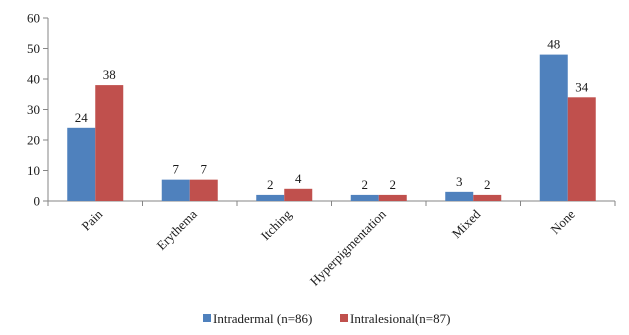  I want to click on data-label: 38, so click(109, 74).